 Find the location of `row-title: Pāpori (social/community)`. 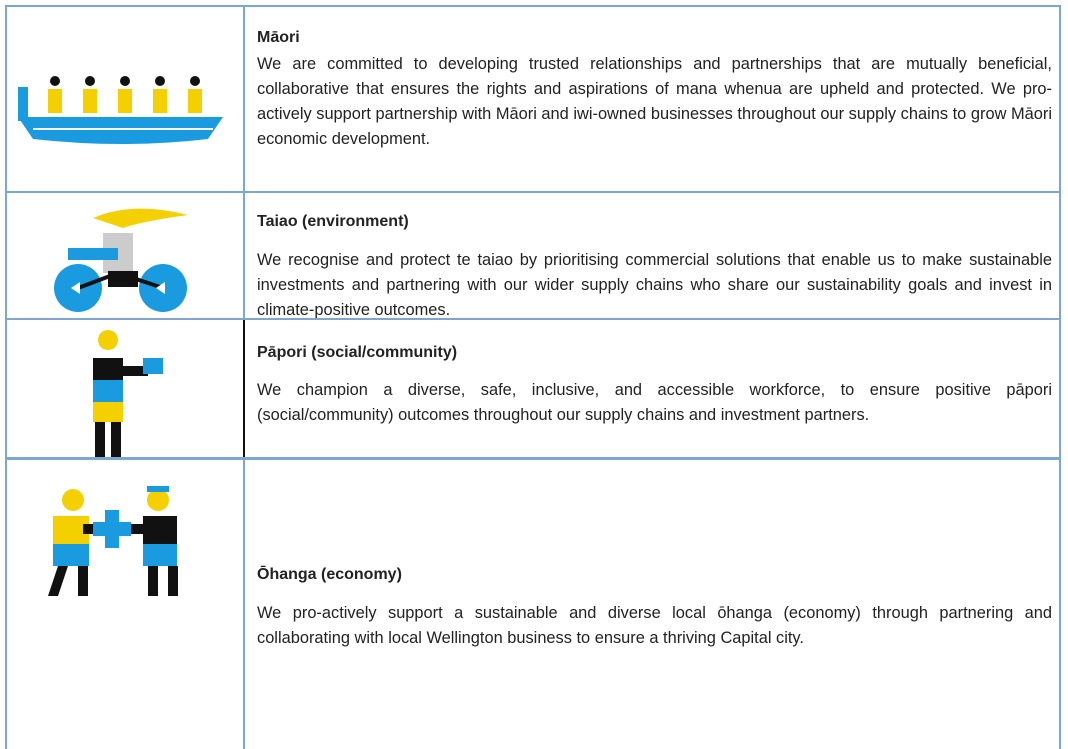

row-title: Pāpori (social/community) is located at coordinates (357, 352).